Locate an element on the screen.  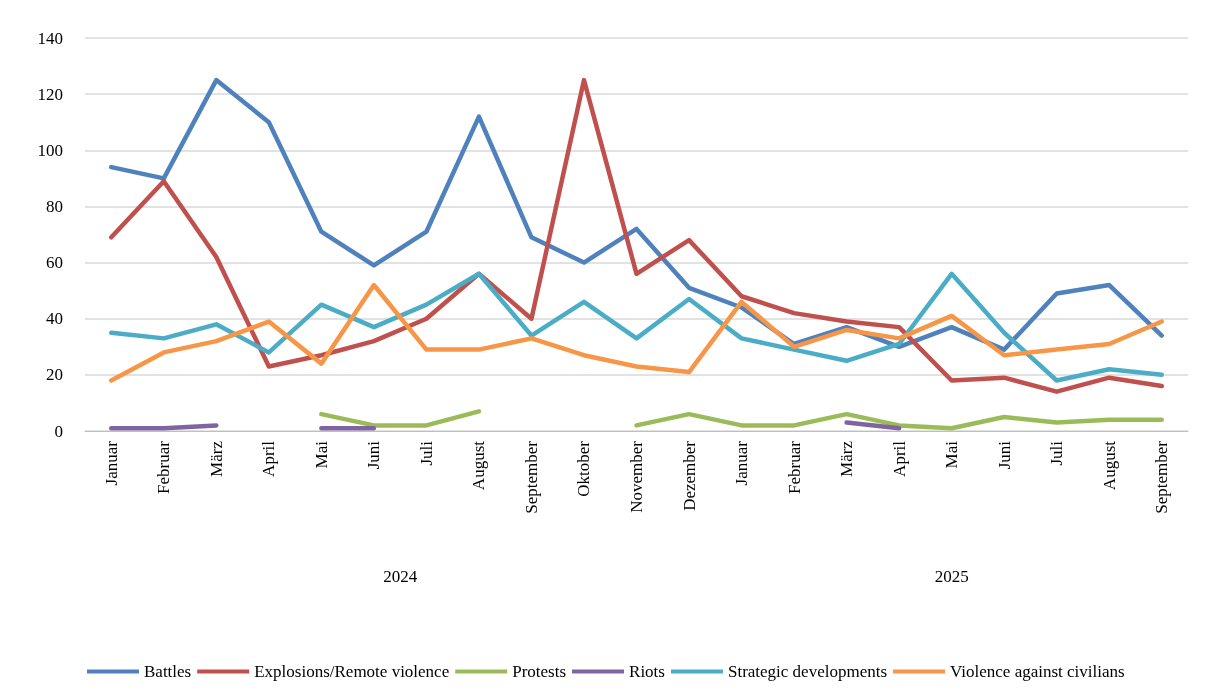
x-tick-label: Dezember is located at coordinates (689, 475).